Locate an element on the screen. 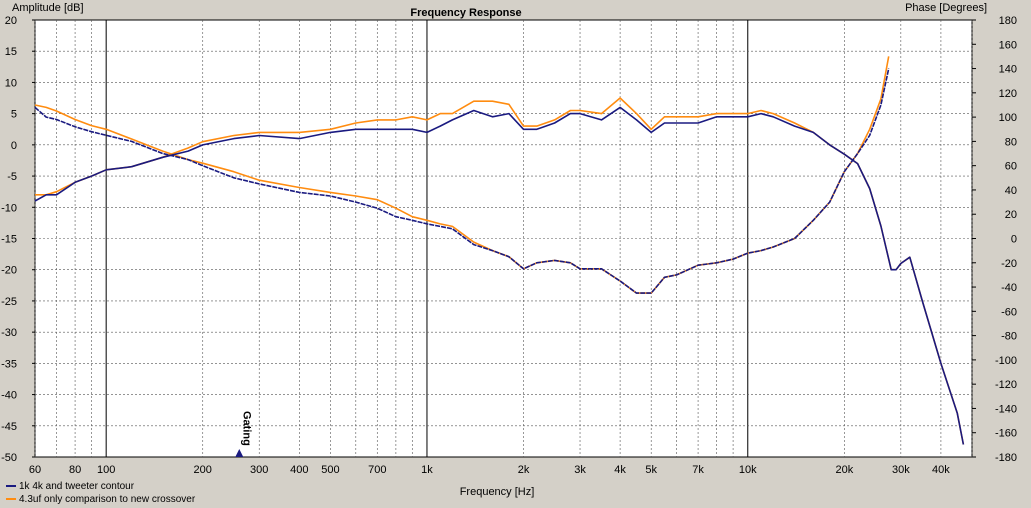 This screenshot has height=508, width=1031. left-axis-label: Amplitude [dB] is located at coordinates (48, 8).